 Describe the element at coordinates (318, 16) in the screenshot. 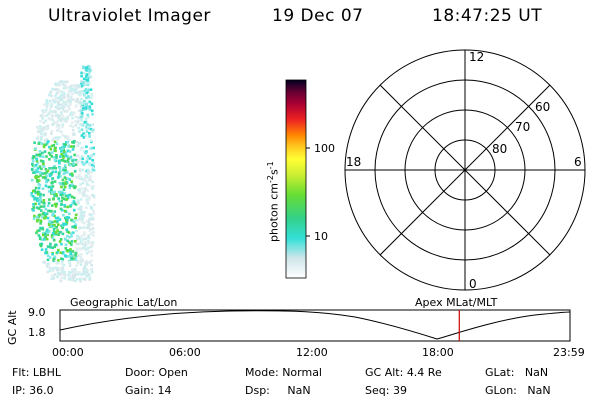

I see `date-label: 19 Dec 07` at that location.